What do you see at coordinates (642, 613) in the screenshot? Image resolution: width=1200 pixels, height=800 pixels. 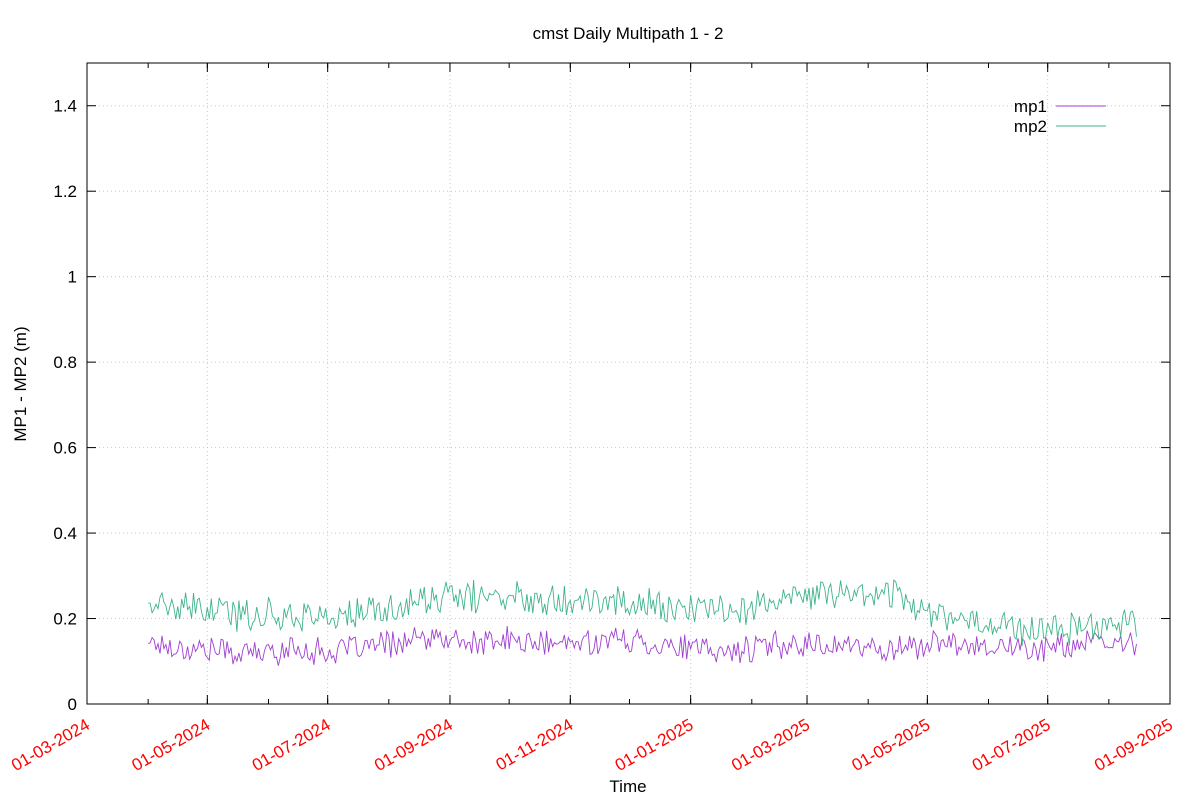 I see `series-line-mp2` at bounding box center [642, 613].